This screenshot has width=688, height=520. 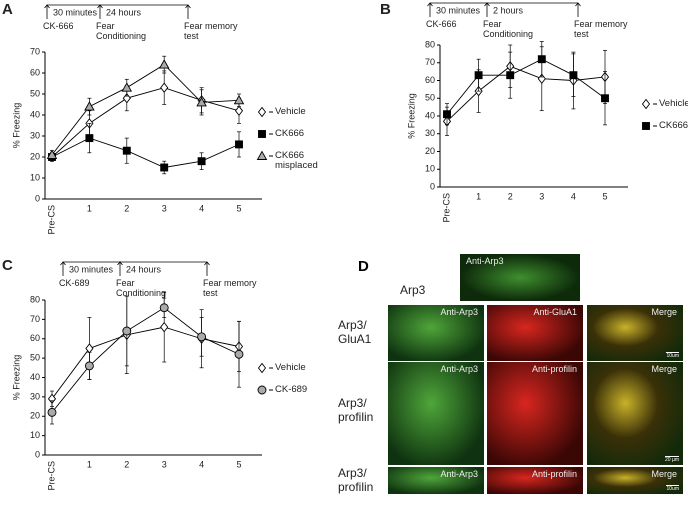 What do you see at coordinates (672, 488) in the screenshot?
I see `scale-bar: 10um` at bounding box center [672, 488].